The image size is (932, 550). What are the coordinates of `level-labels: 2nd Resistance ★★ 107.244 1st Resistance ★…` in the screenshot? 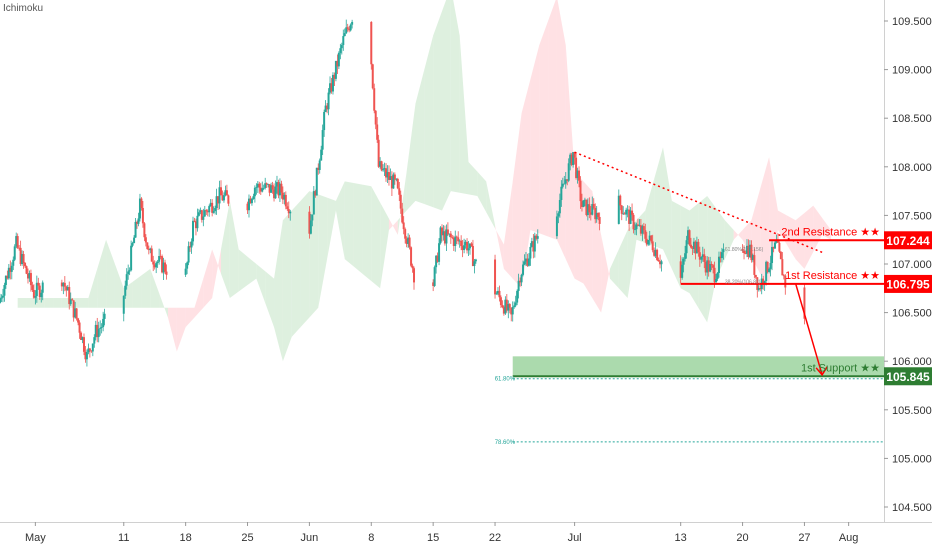 It's located at (856, 306).